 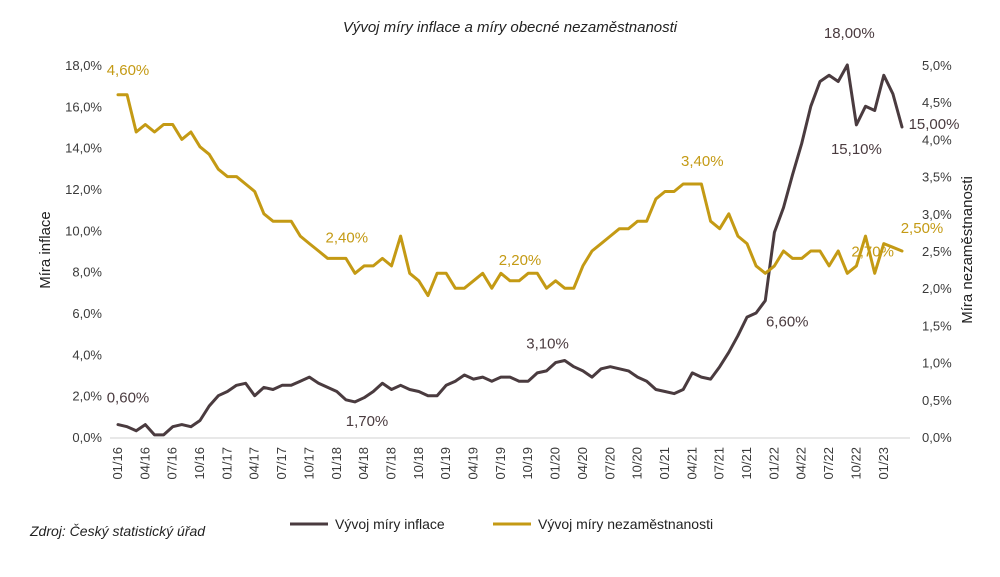 What do you see at coordinates (445, 463) in the screenshot?
I see `x-tick-label: 01/19` at bounding box center [445, 463].